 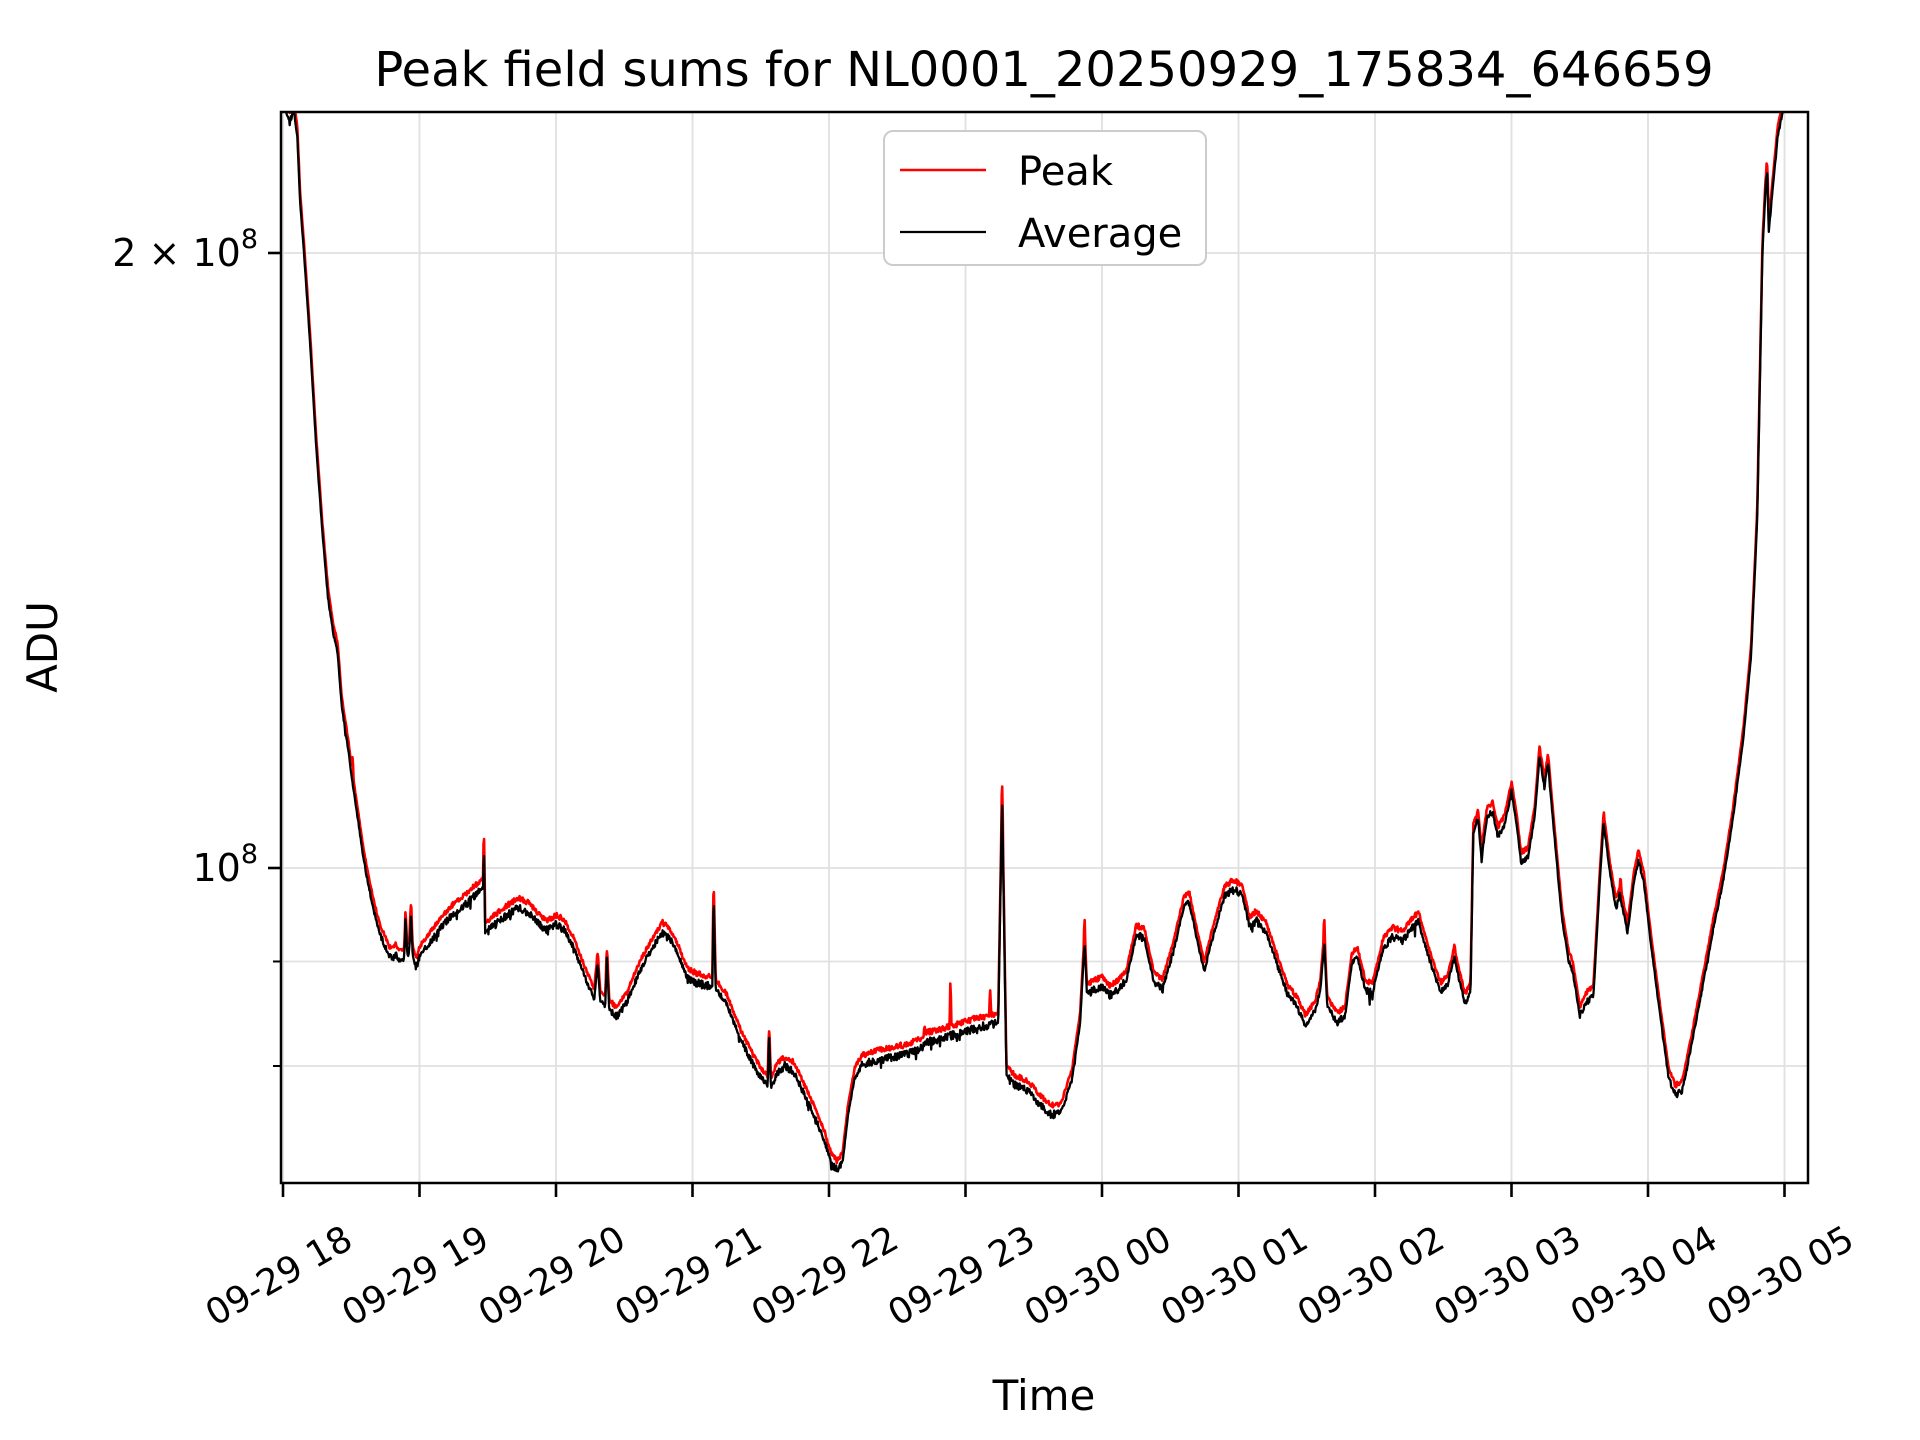 I want to click on x-tick-label: 09-29 21, so click(x=688, y=1276).